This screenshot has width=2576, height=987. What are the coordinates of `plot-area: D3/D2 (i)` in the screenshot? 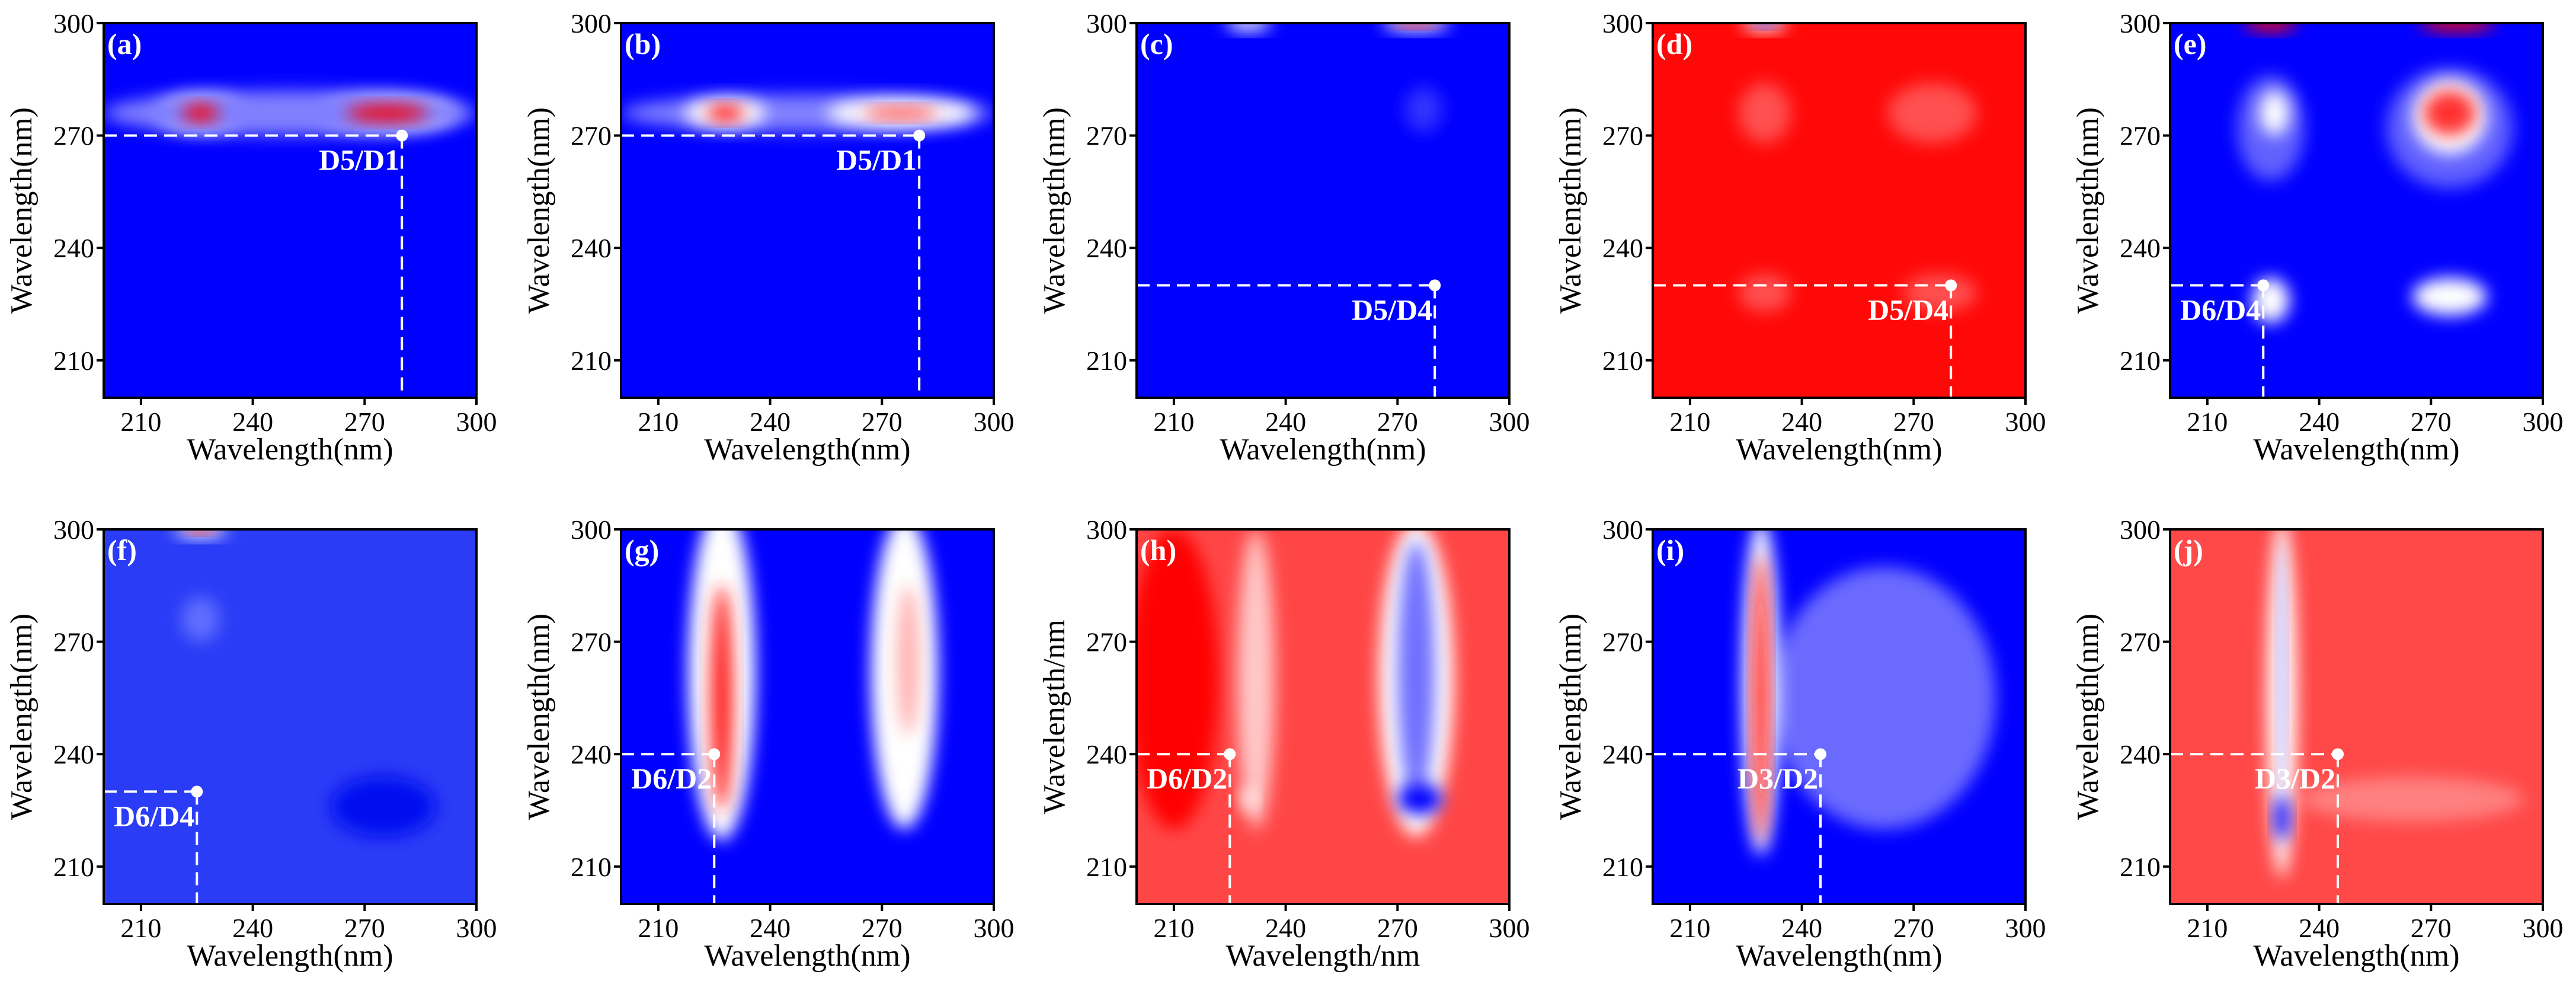 It's located at (1839, 716).